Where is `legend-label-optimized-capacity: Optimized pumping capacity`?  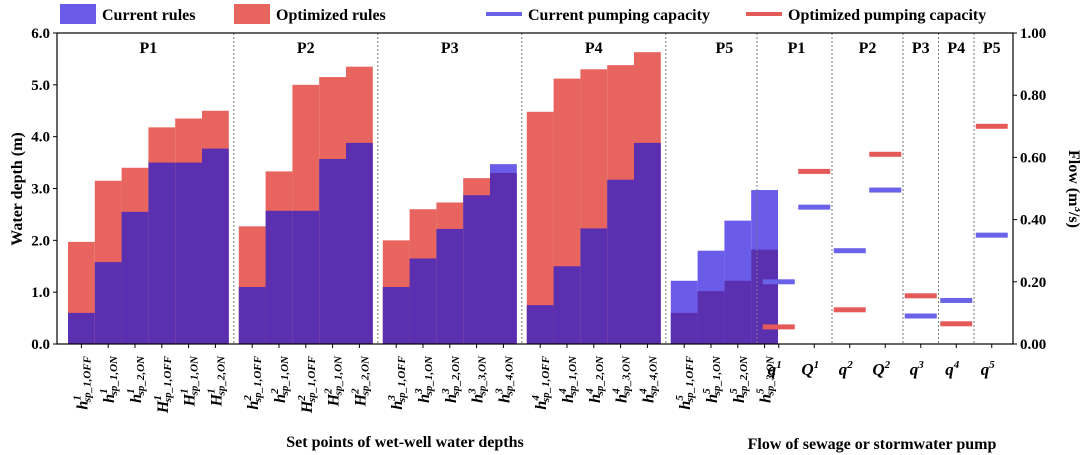 legend-label-optimized-capacity: Optimized pumping capacity is located at coordinates (887, 15).